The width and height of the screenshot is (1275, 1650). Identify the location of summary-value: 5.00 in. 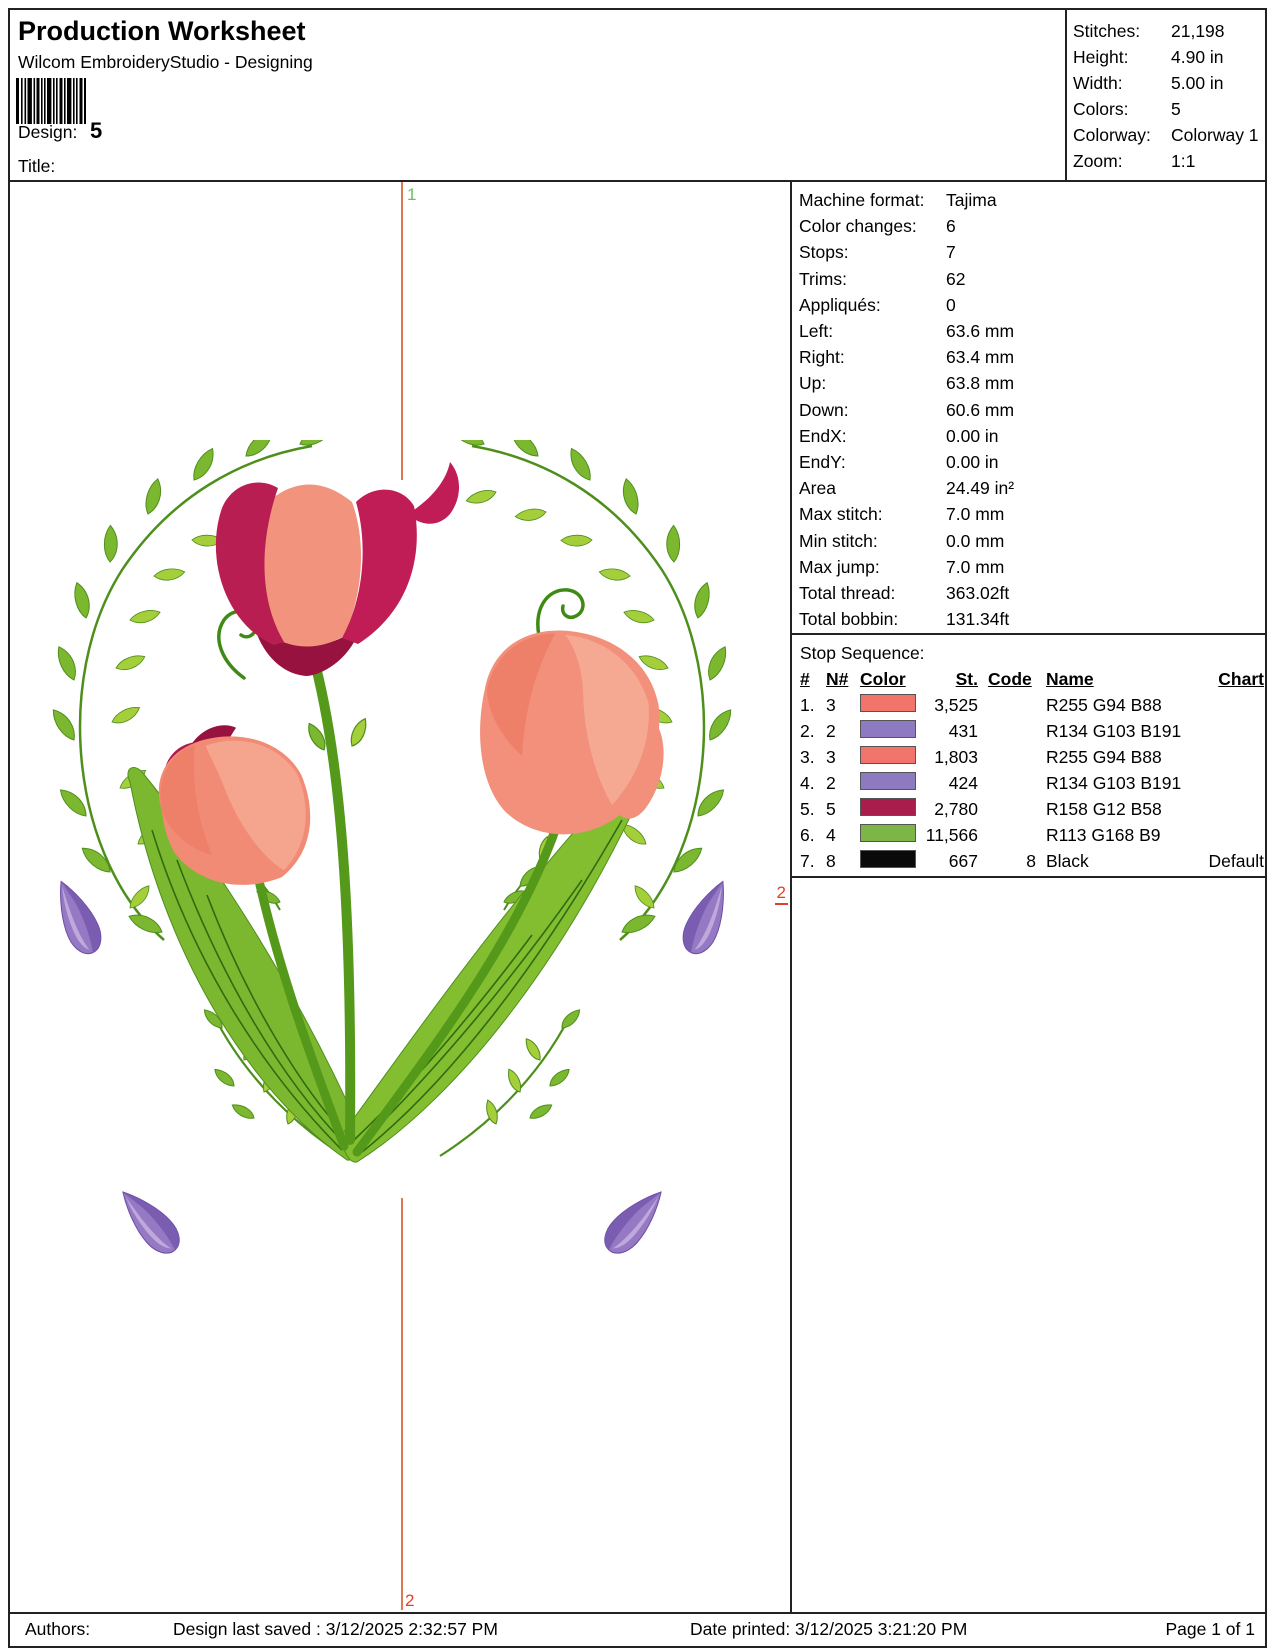
(1197, 83).